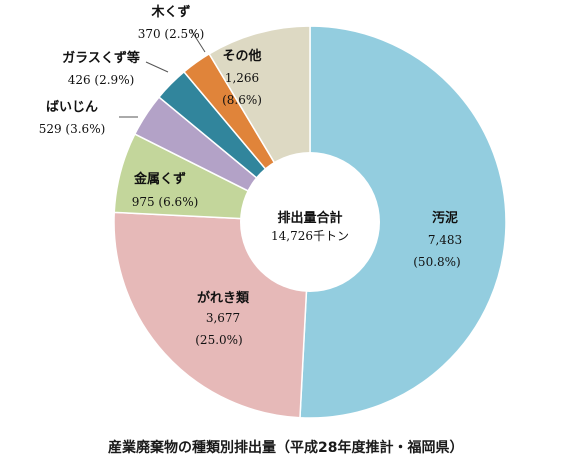  What do you see at coordinates (309, 218) in the screenshot?
I see `center-total-label: 排出量合計` at bounding box center [309, 218].